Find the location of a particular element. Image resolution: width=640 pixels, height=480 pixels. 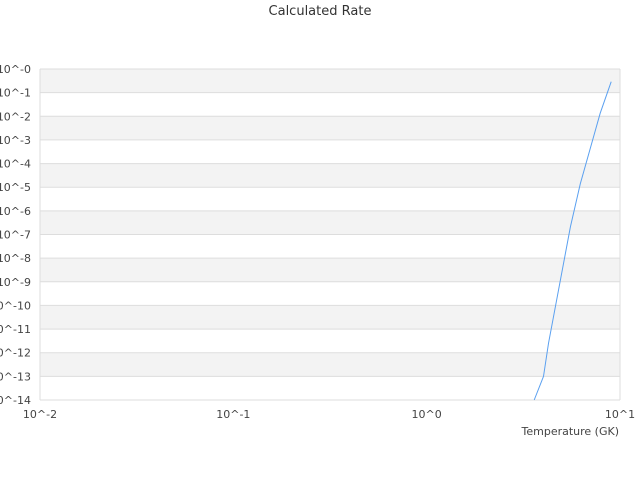

x-tick-label: 10^0 is located at coordinates (427, 414).